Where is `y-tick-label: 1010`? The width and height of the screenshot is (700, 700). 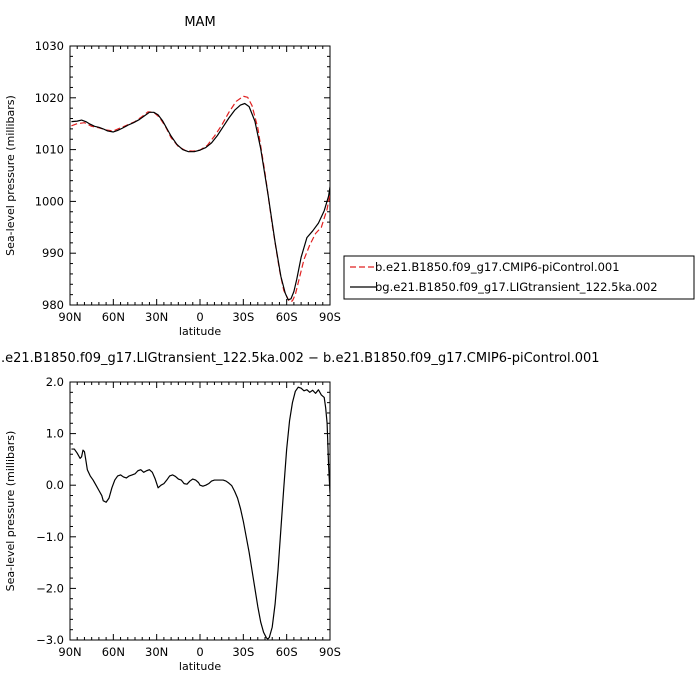
y-tick-label: 1010 is located at coordinates (49, 150).